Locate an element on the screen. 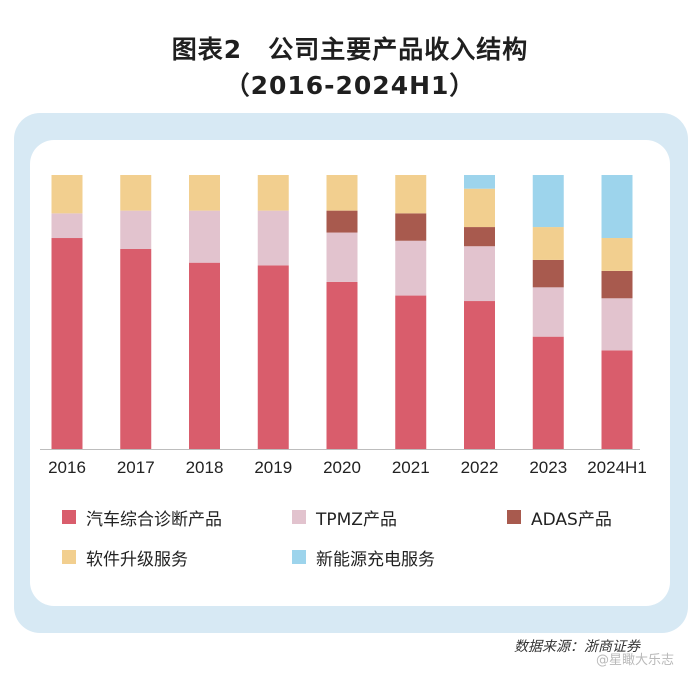 The height and width of the screenshot is (675, 700). legend-item-diagnostic: 汽车综合诊断产品 is located at coordinates (142, 517).